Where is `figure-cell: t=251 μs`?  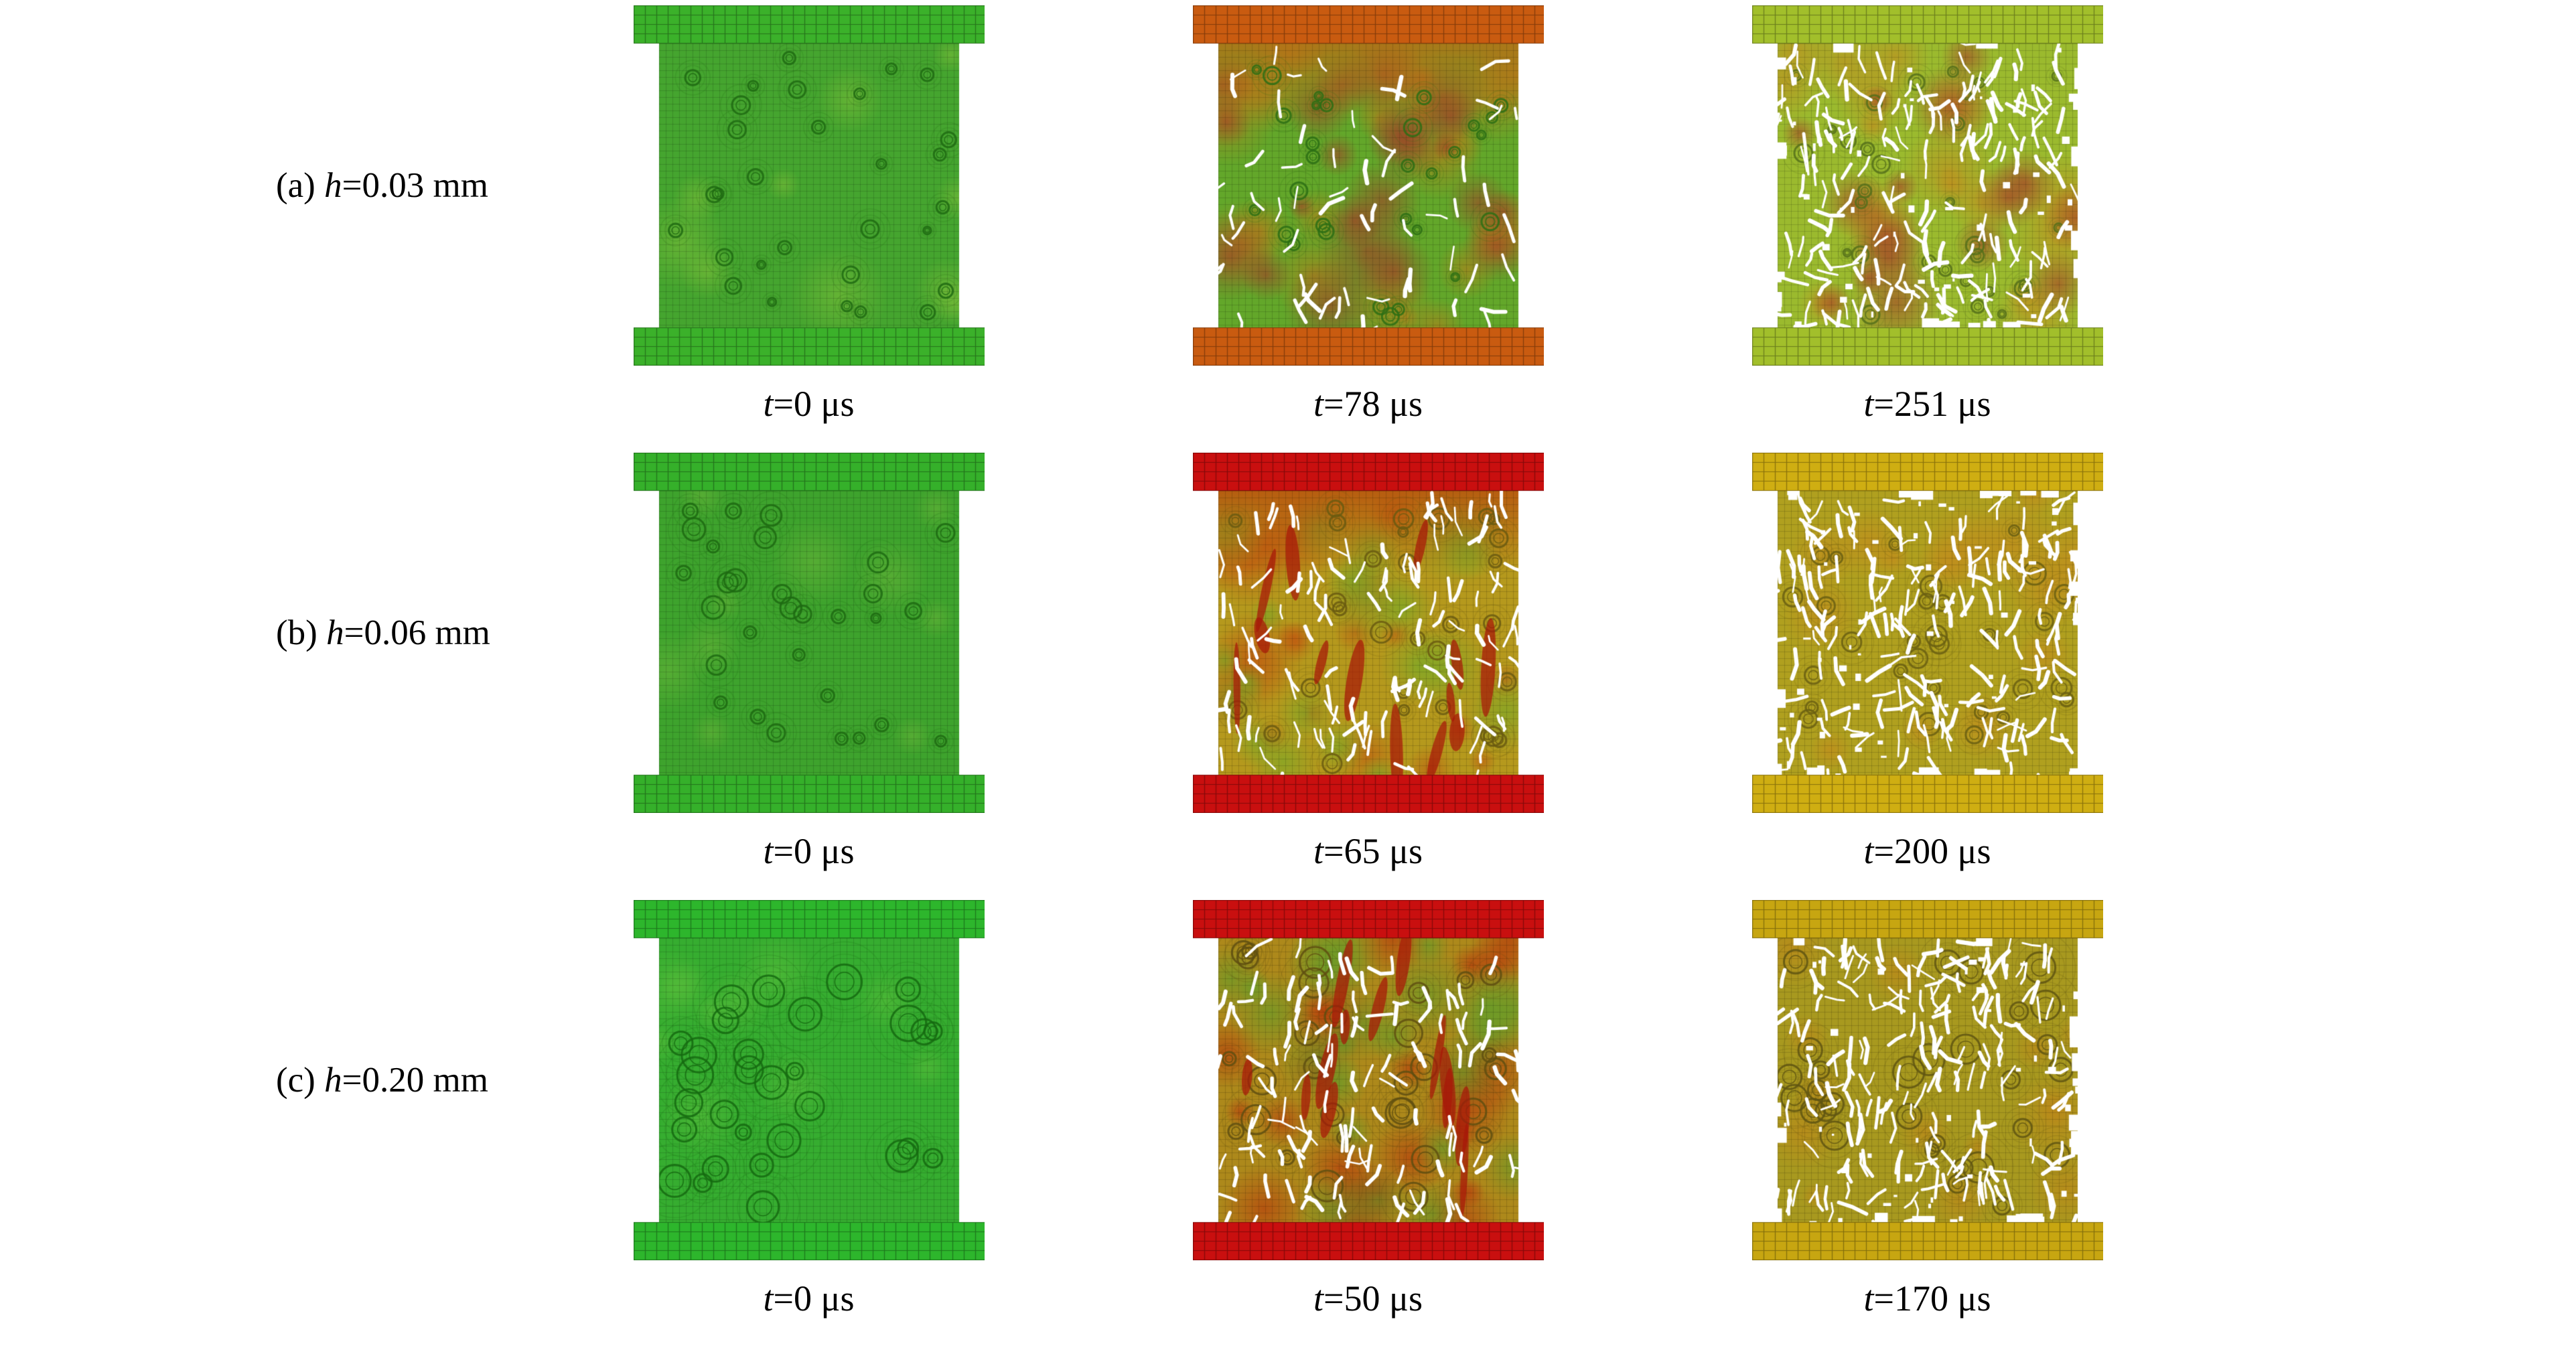
figure-cell: t=251 μs is located at coordinates (1927, 229).